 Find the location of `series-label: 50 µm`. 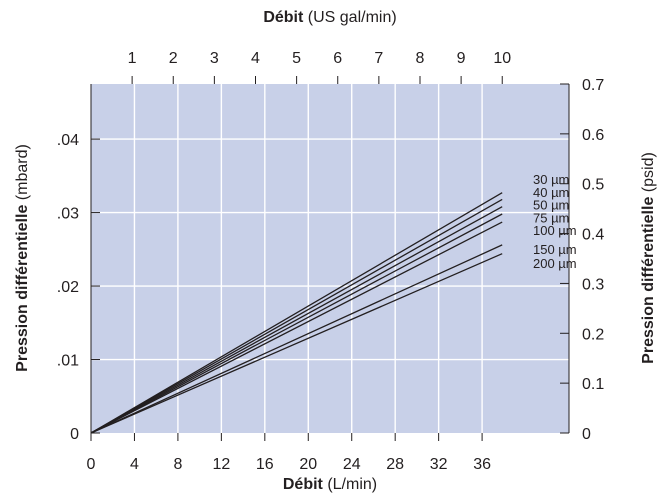

series-label: 50 µm is located at coordinates (551, 205).